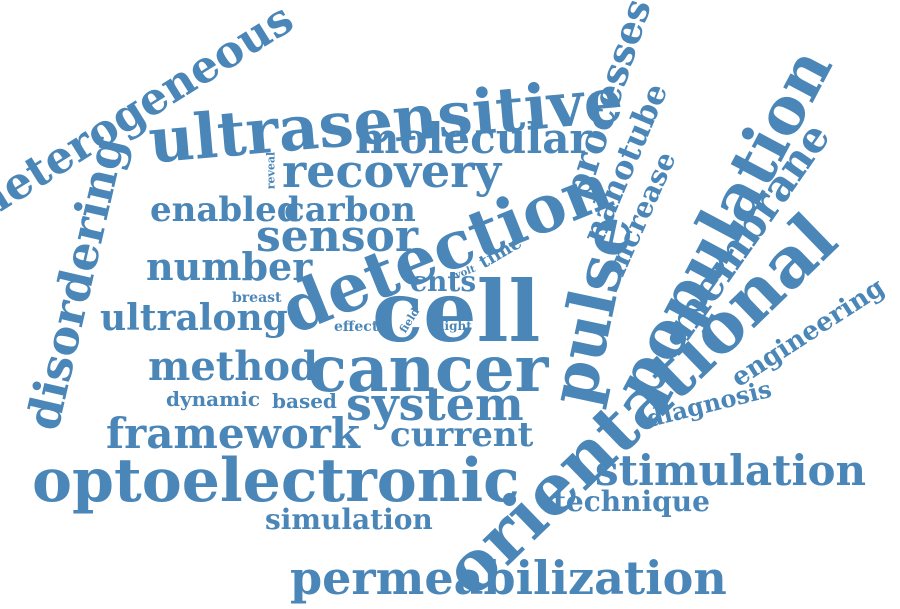  Describe the element at coordinates (456, 311) in the screenshot. I see `word-cell: cell` at that location.